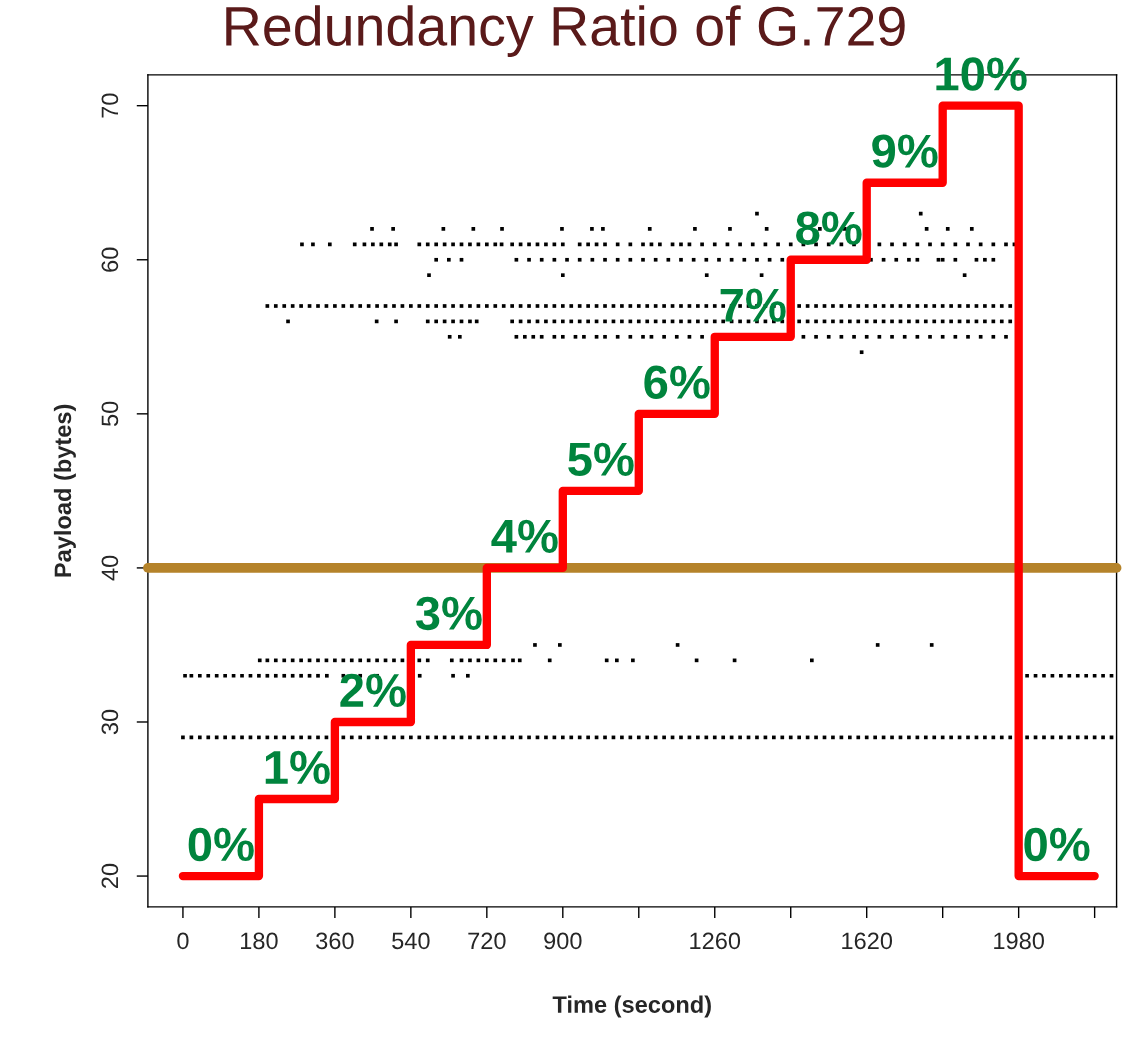  Describe the element at coordinates (753, 305) in the screenshot. I see `annotation: 7%` at that location.